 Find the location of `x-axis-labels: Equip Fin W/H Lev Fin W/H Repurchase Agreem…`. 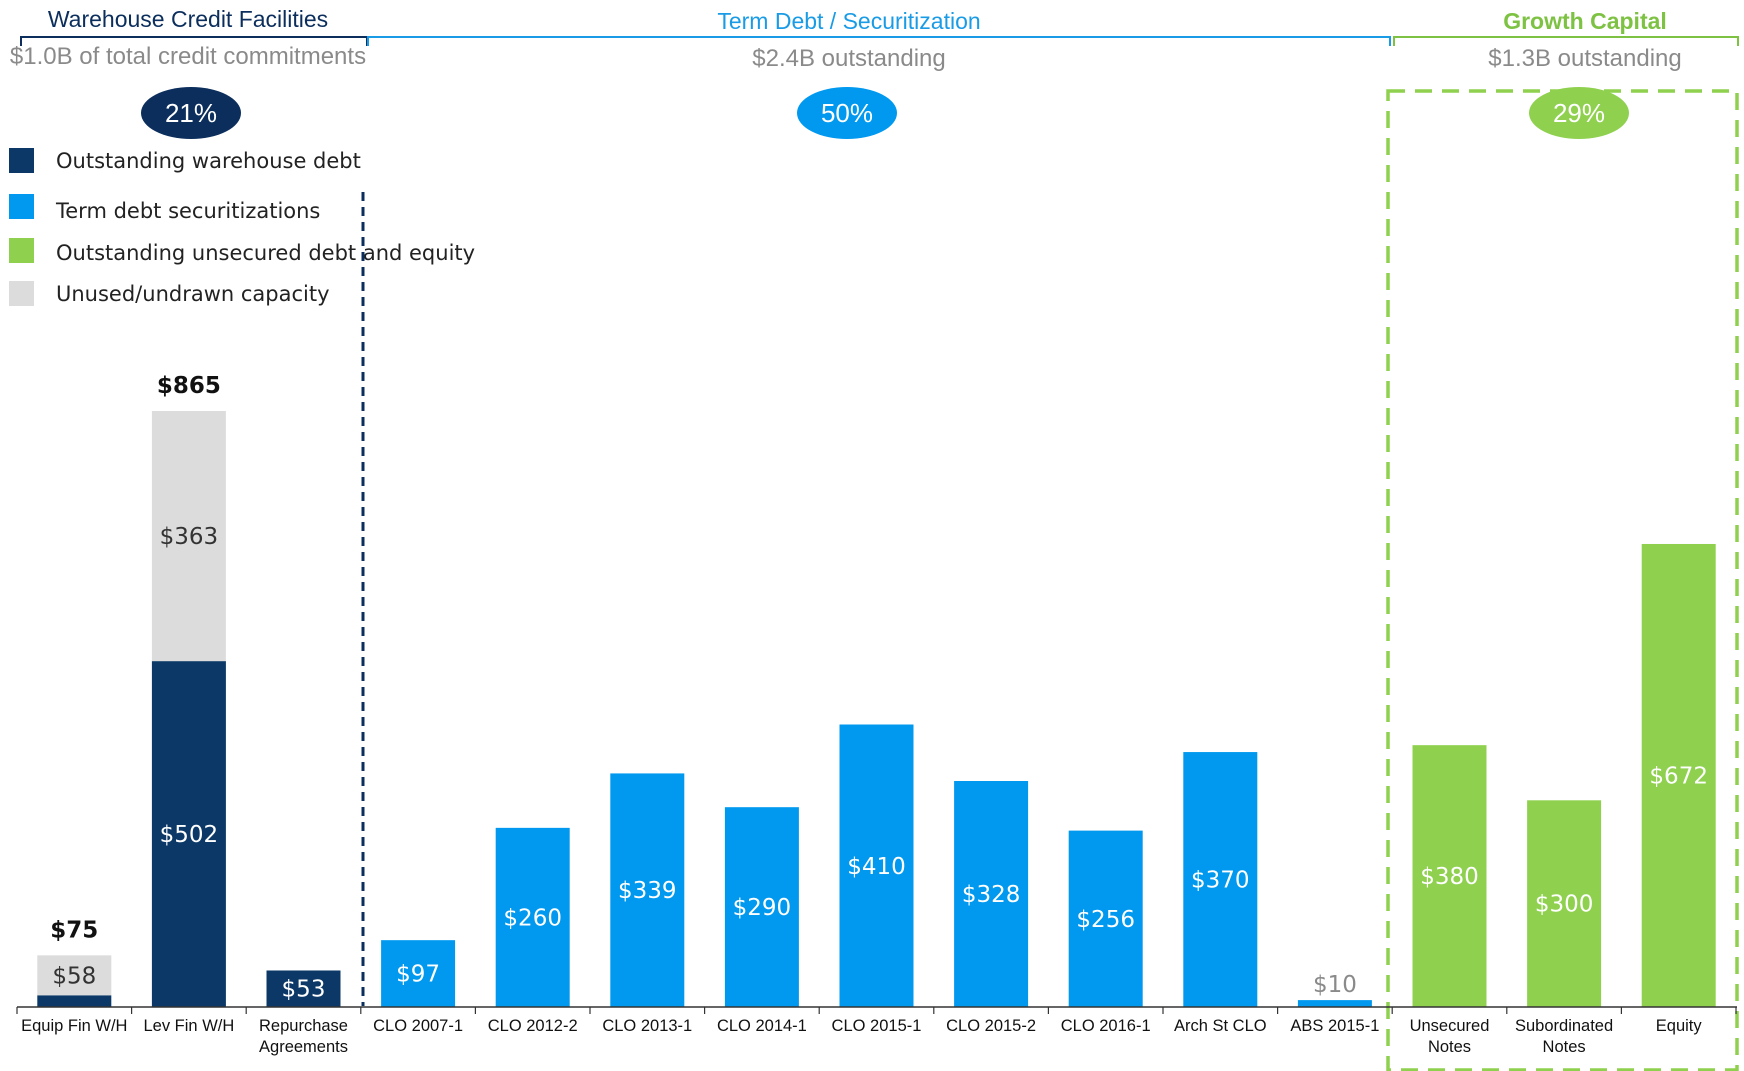

x-axis-labels: Equip Fin W/H Lev Fin W/H Repurchase Agreem… is located at coordinates (861, 1036).